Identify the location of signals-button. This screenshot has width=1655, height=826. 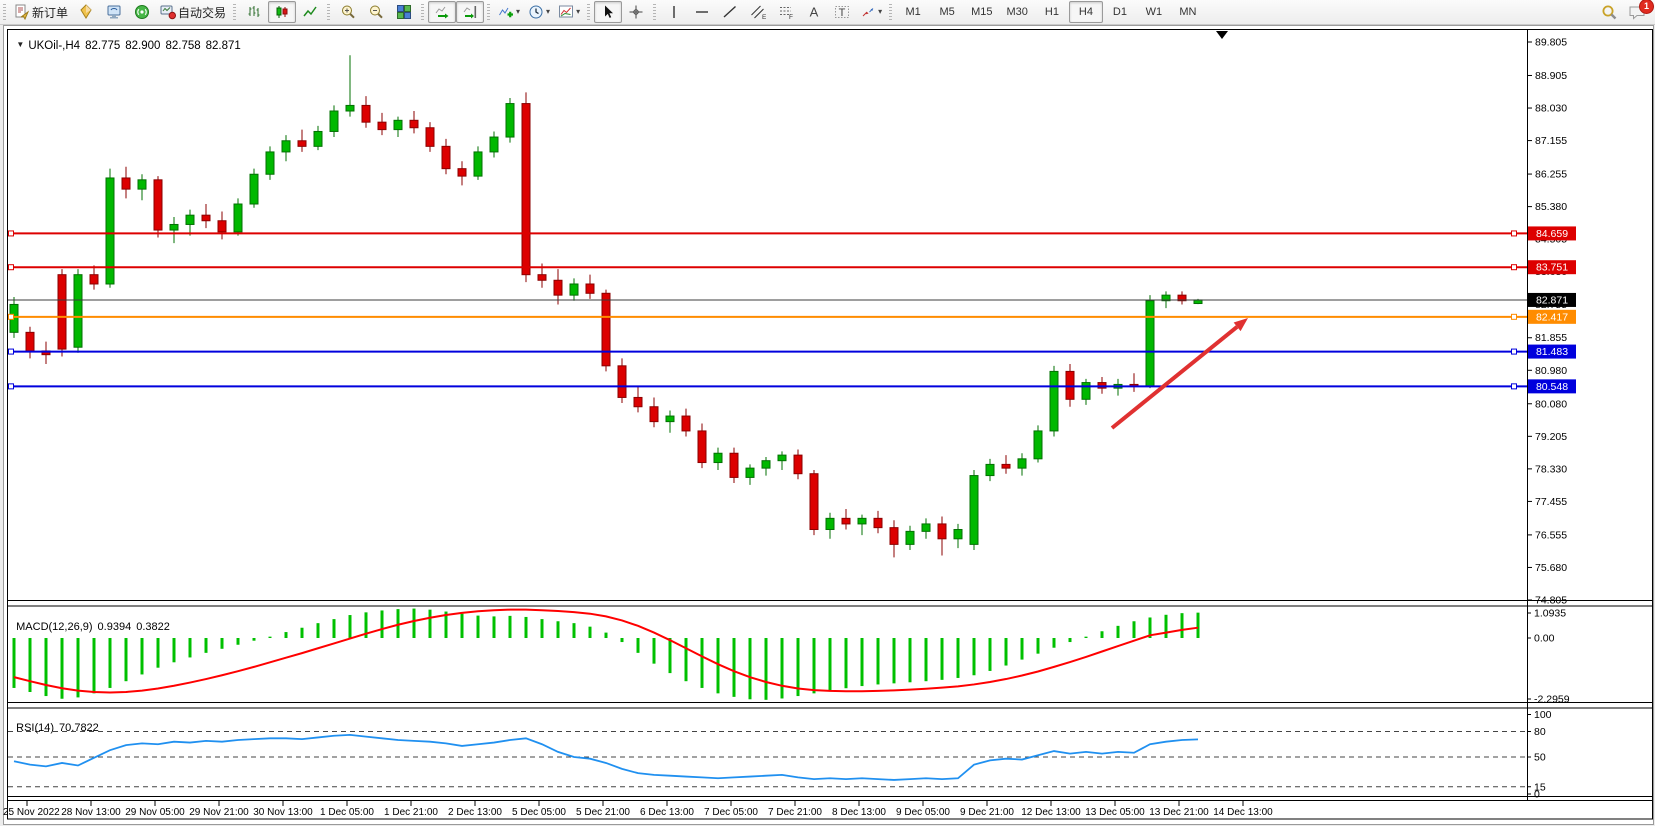
(142, 12).